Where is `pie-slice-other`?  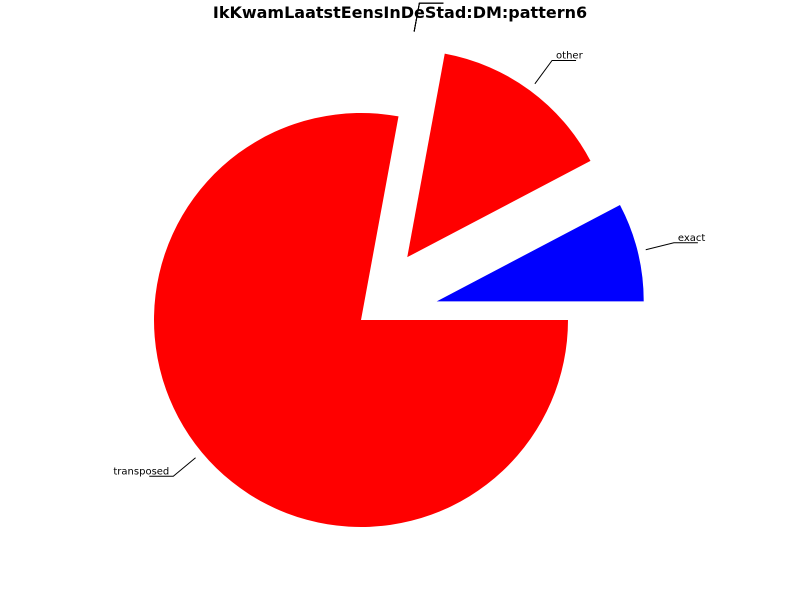
pie-slice-other is located at coordinates (499, 155).